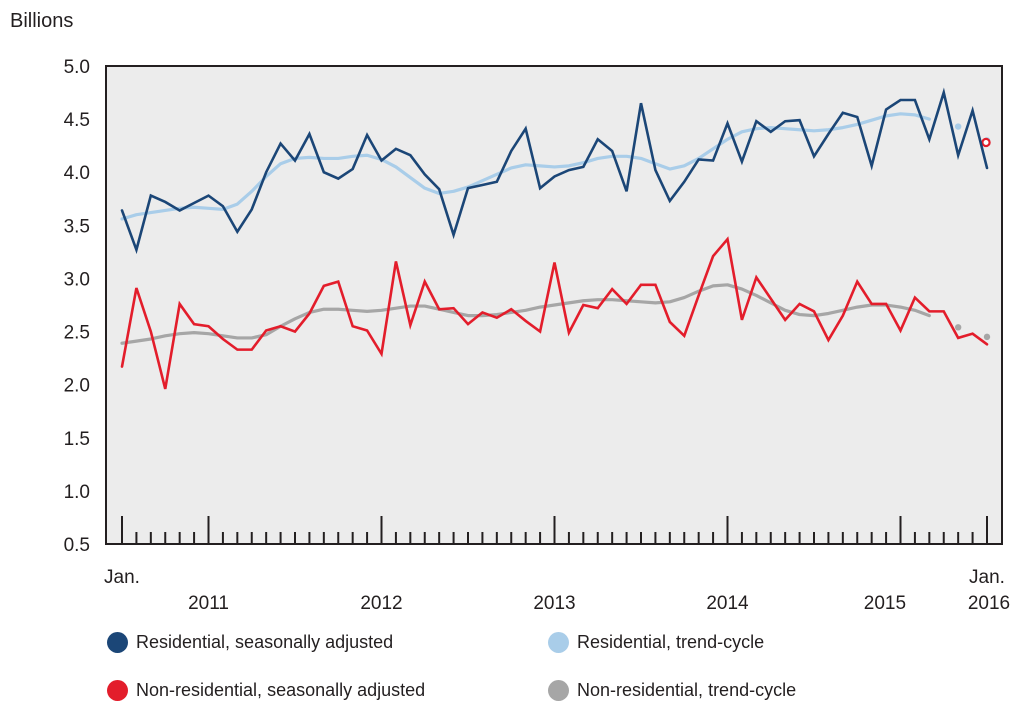 The width and height of the screenshot is (1024, 707). What do you see at coordinates (77, 386) in the screenshot?
I see `y-tick-label: 2.0` at bounding box center [77, 386].